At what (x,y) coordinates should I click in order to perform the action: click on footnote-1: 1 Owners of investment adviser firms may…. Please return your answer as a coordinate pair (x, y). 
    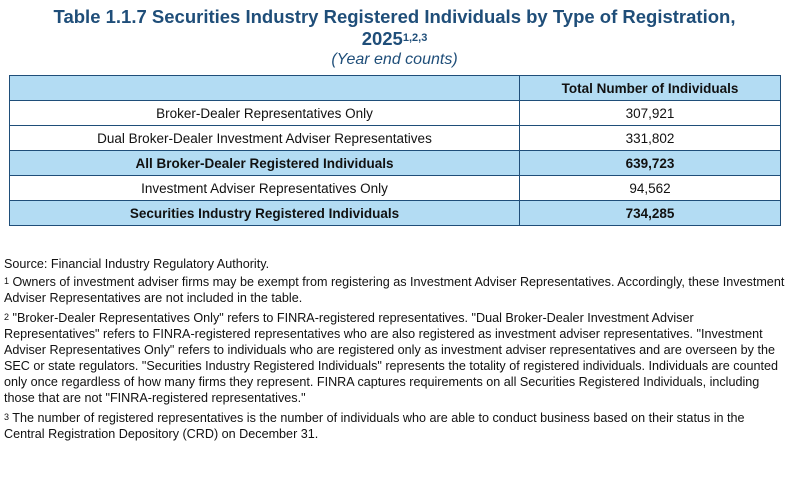
    Looking at the image, I should click on (394, 290).